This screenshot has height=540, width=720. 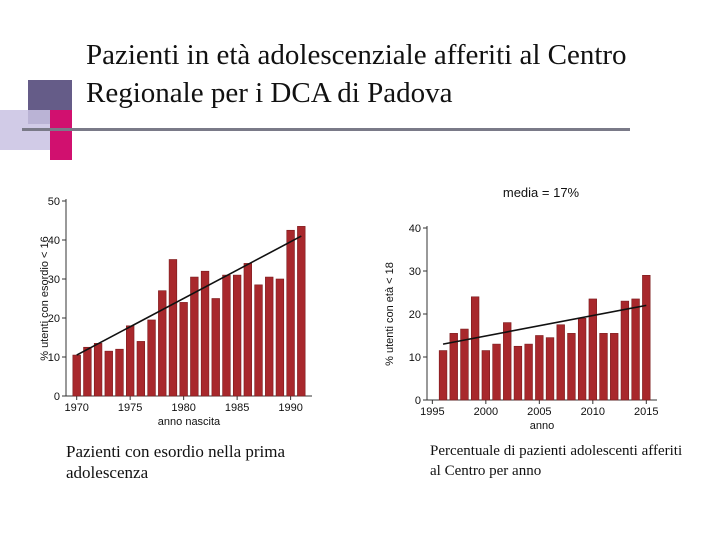 I want to click on left-x-tick-label: 1980, so click(x=183, y=408).